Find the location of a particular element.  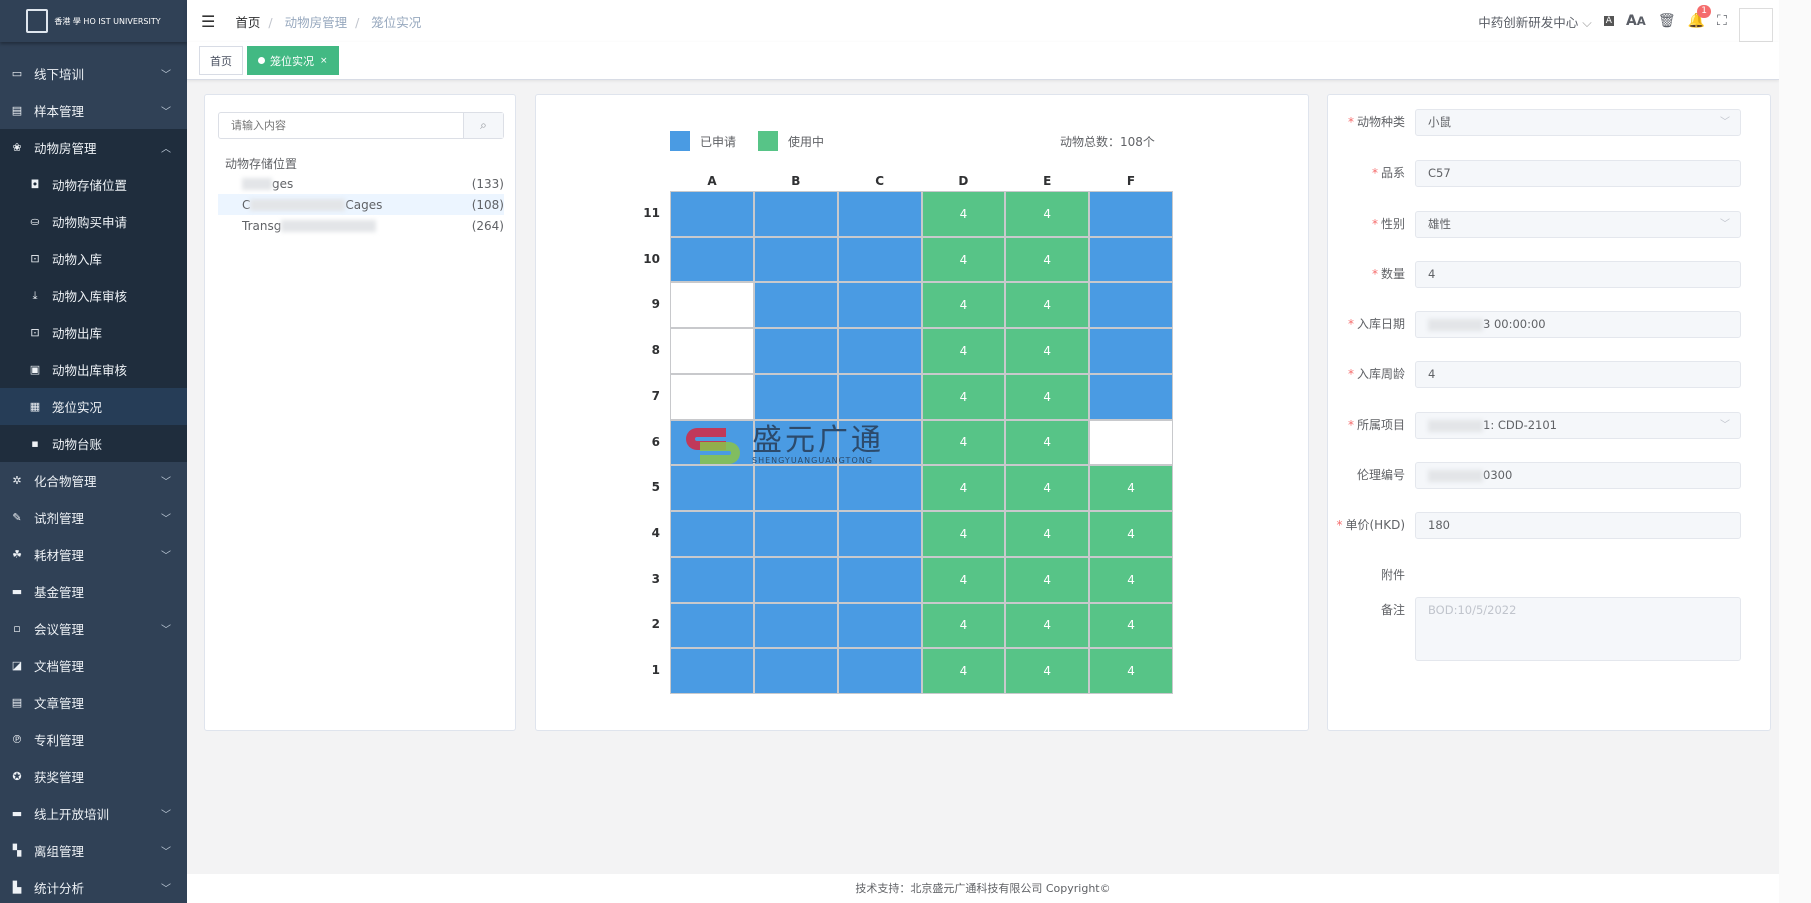

sidebar-item: ▬ 基金管理 is located at coordinates (93, 591).